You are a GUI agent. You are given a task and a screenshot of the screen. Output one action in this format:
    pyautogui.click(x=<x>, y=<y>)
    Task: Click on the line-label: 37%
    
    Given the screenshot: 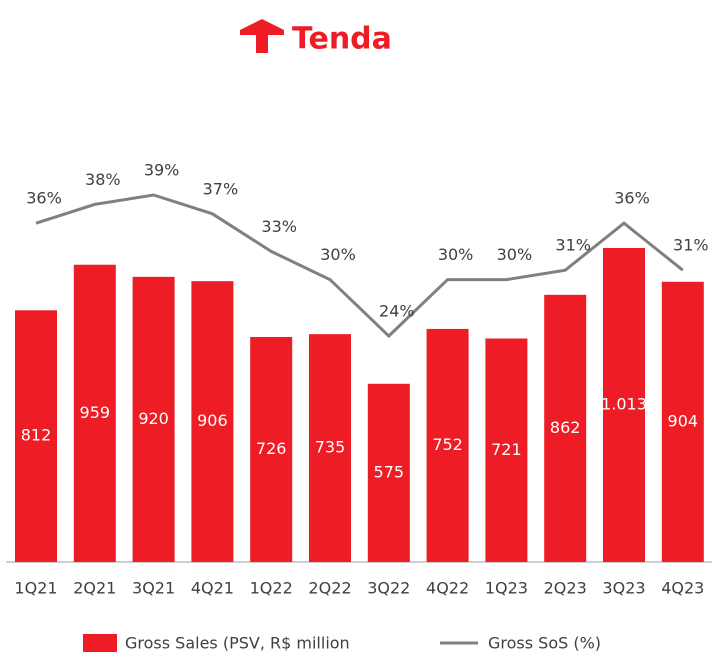 What is the action you would take?
    pyautogui.click(x=221, y=188)
    